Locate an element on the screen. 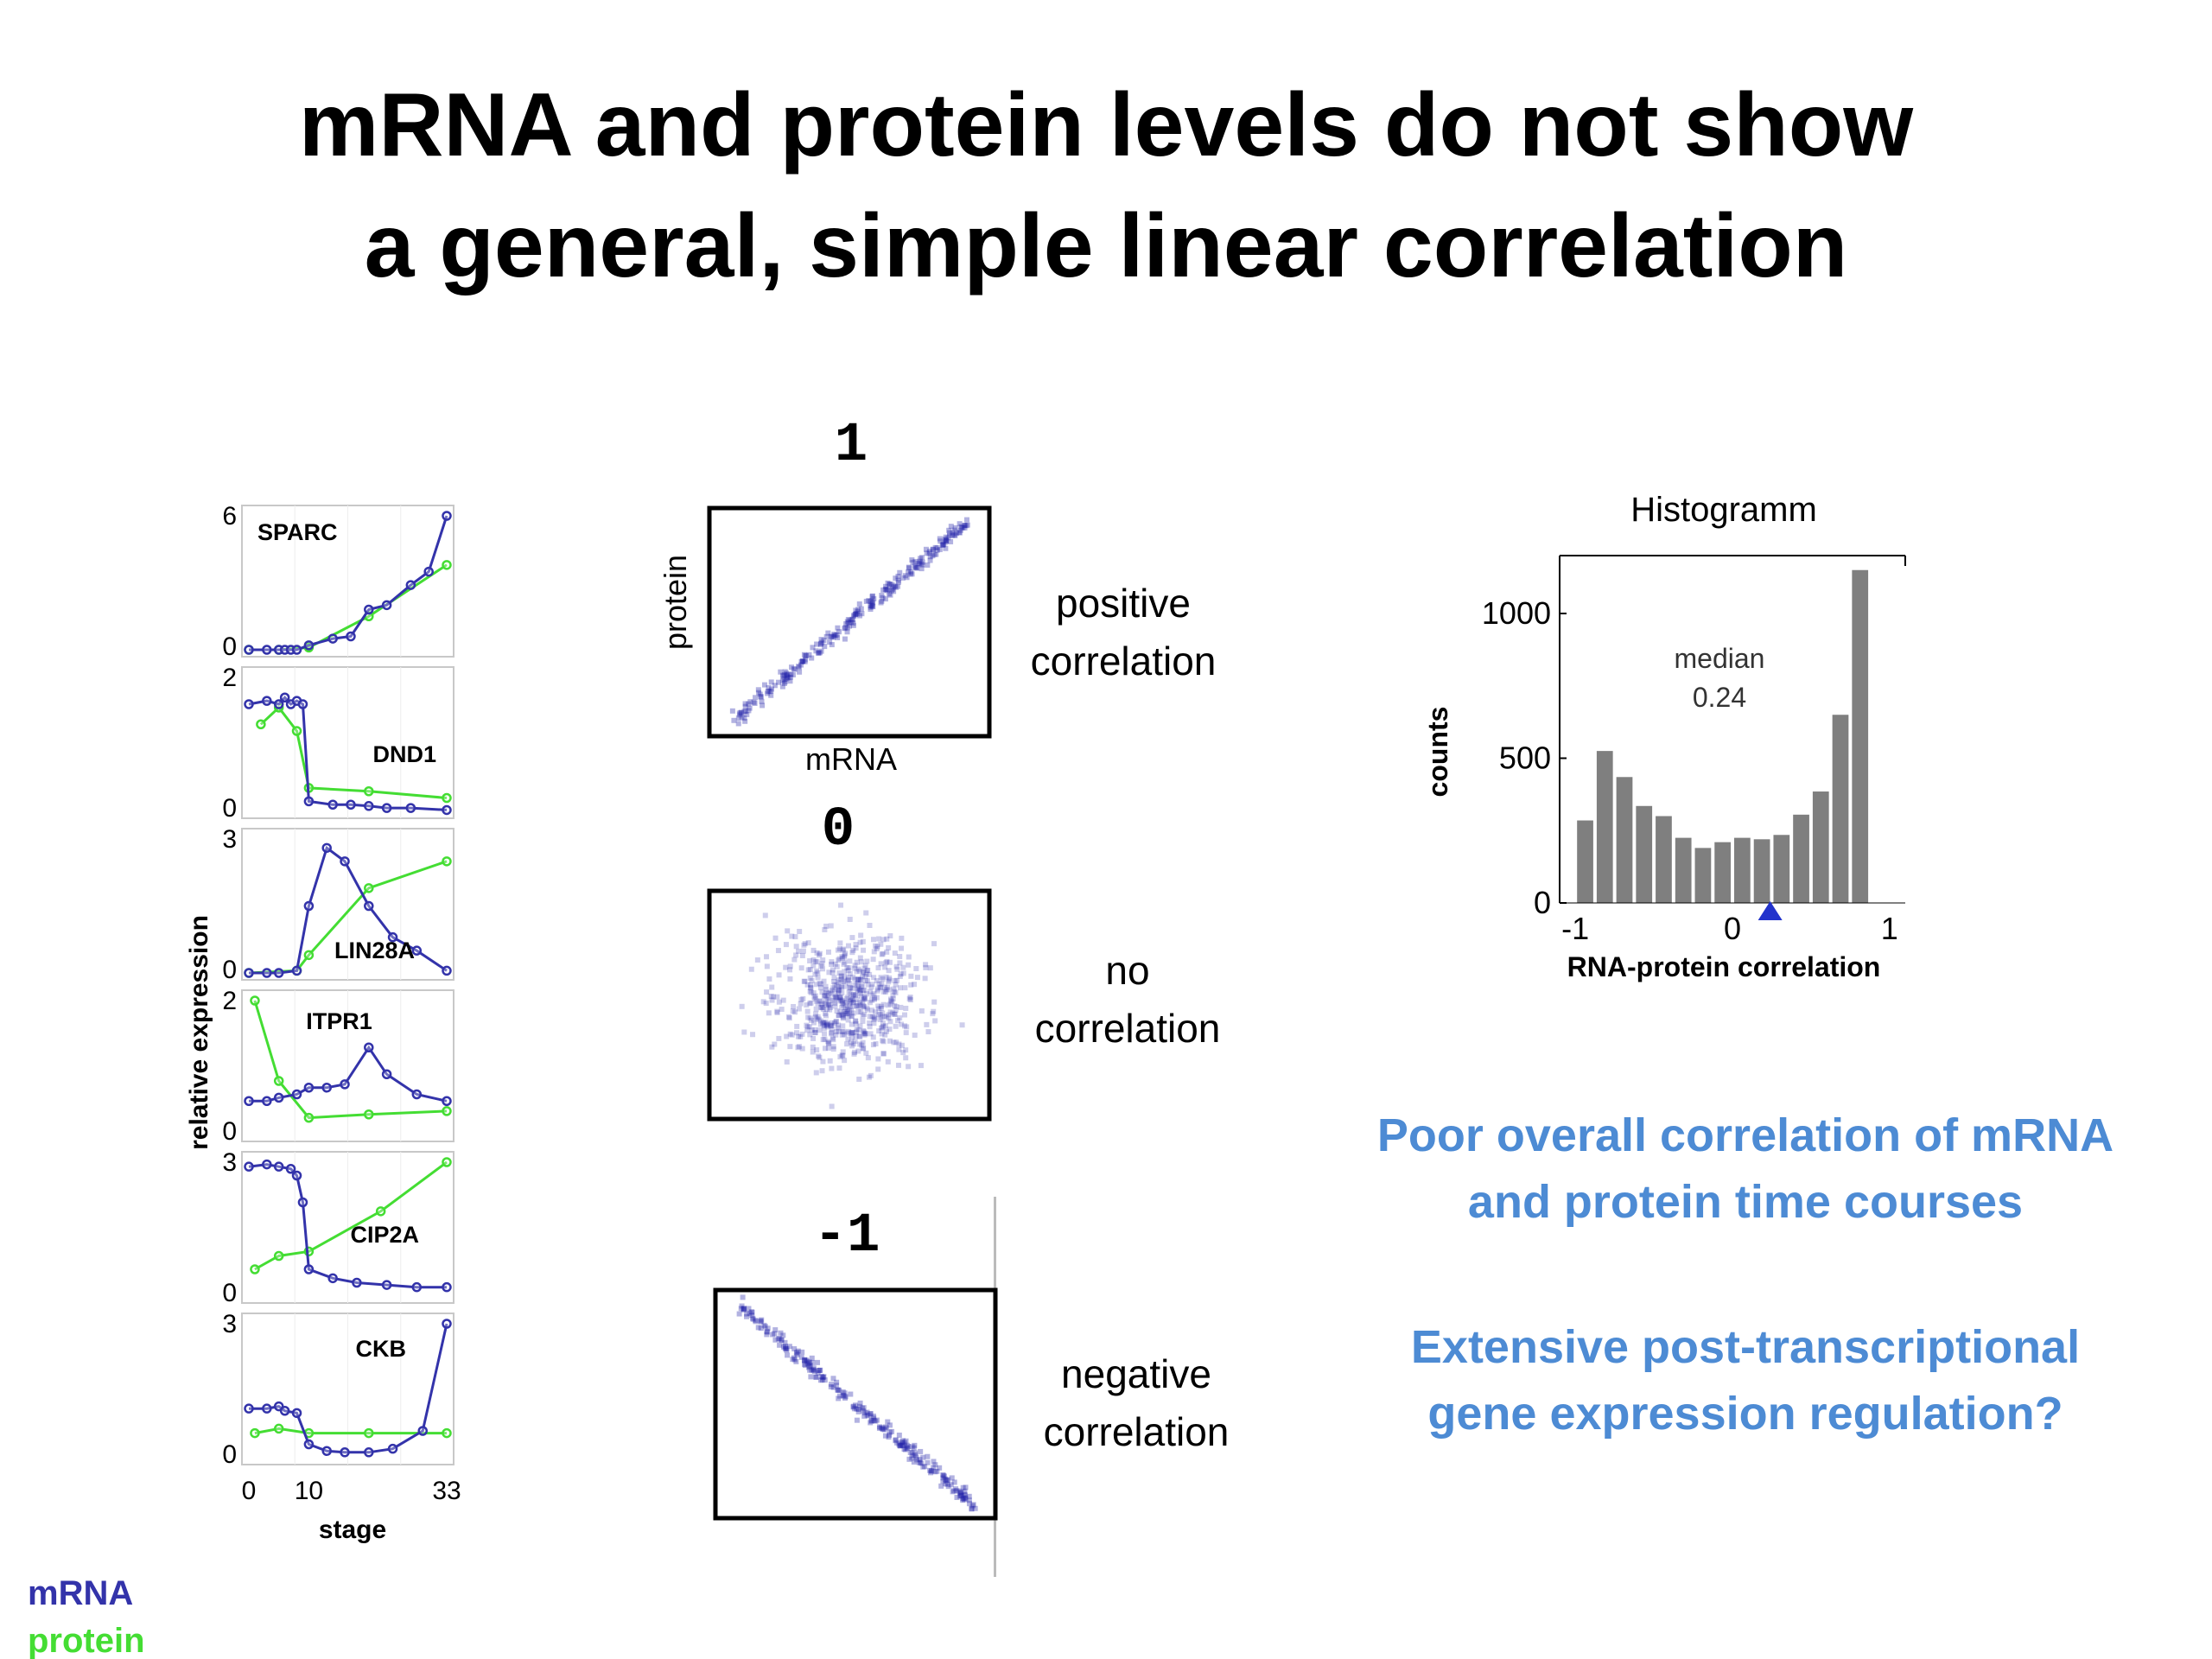 The width and height of the screenshot is (2212, 1659). histogram-bar is located at coordinates (1860, 736).